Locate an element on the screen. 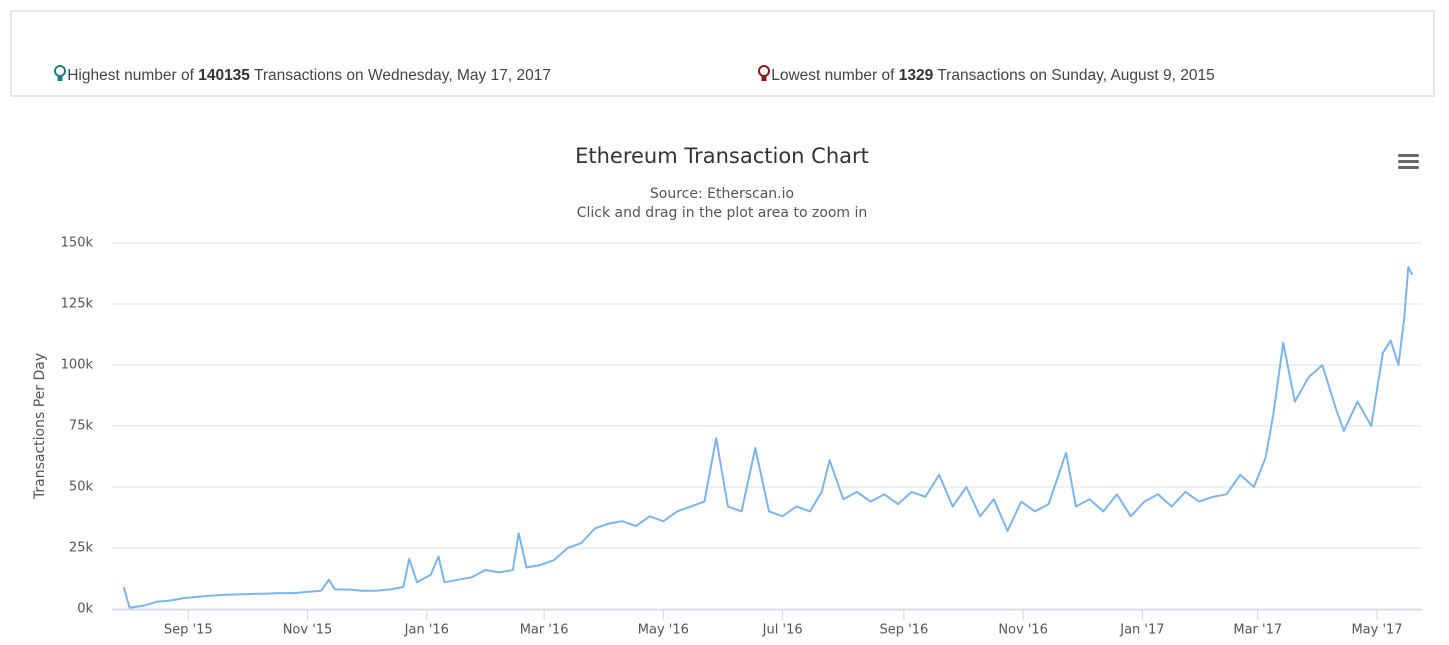  suffix: Transactions on Sunday, August 9, 2015 is located at coordinates (1076, 75).